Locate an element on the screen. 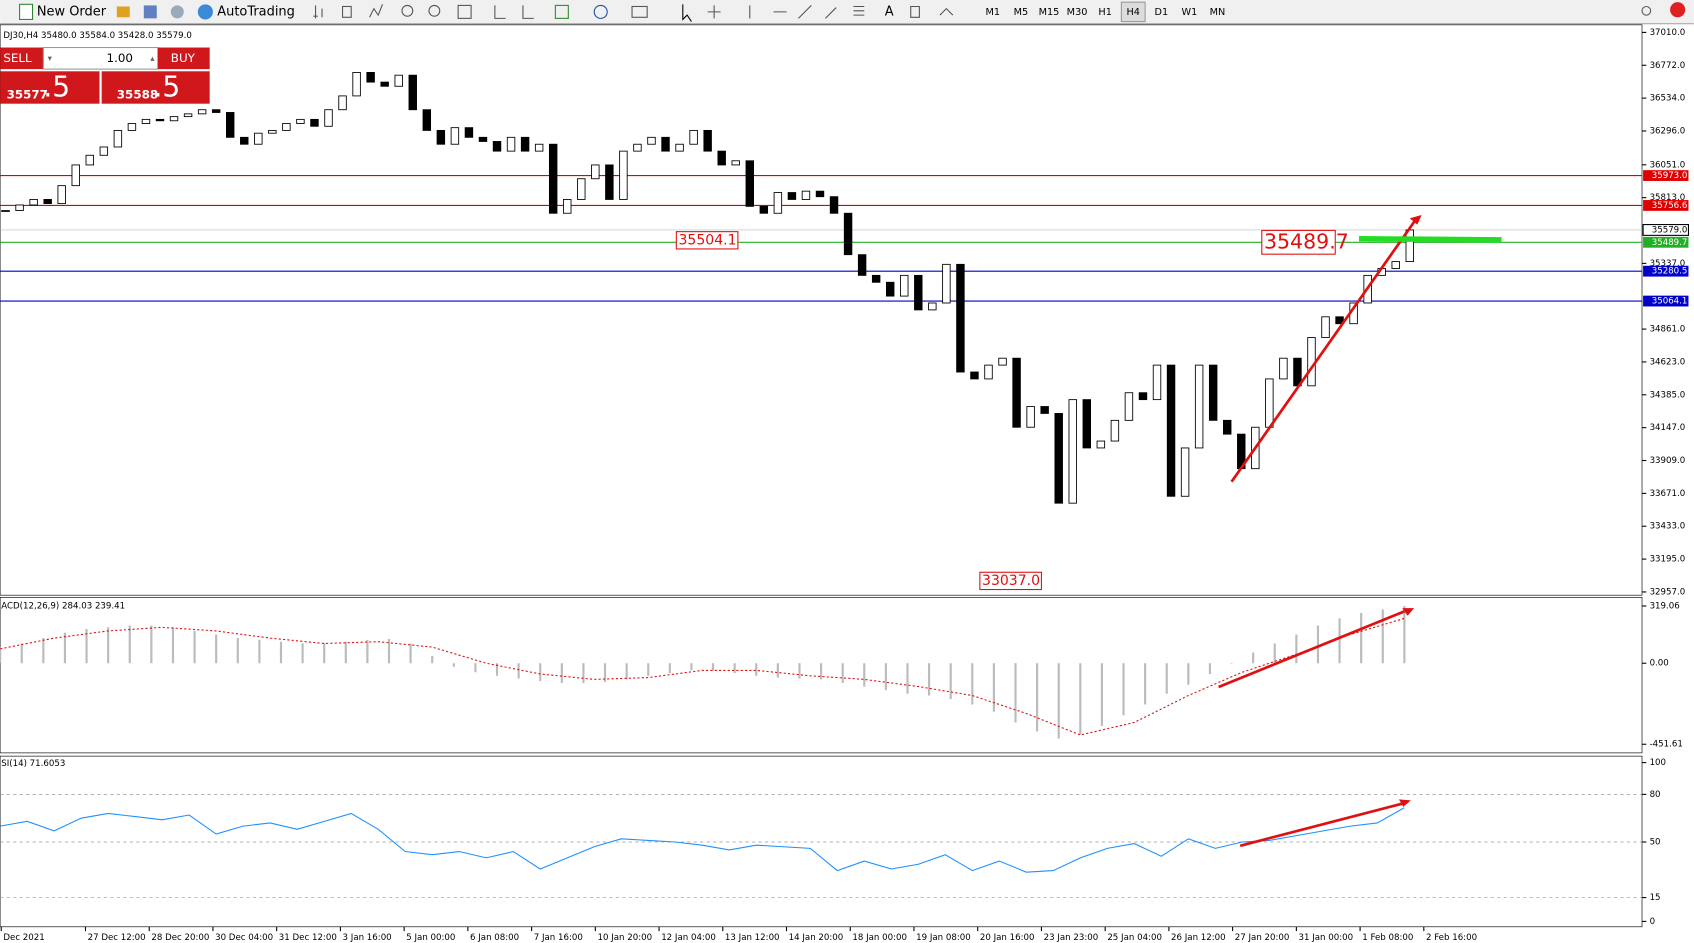 This screenshot has width=1694, height=943. timeframe: H4 is located at coordinates (1133, 12).